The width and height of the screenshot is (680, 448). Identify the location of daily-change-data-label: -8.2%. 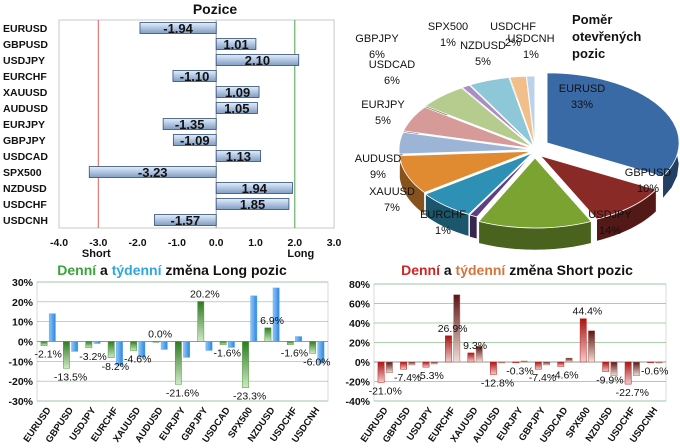
(115, 367).